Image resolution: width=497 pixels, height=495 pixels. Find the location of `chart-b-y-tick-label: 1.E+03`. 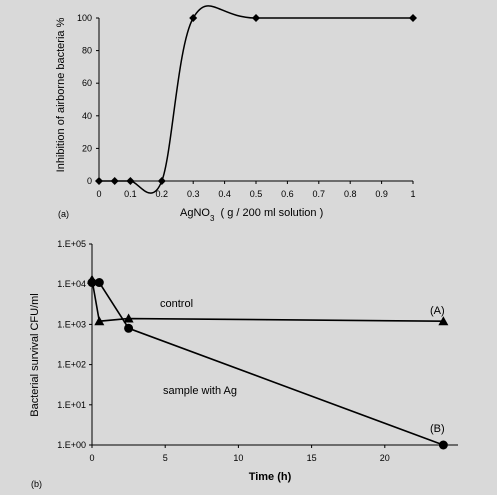

chart-b-y-tick-label: 1.E+03 is located at coordinates (71, 324).